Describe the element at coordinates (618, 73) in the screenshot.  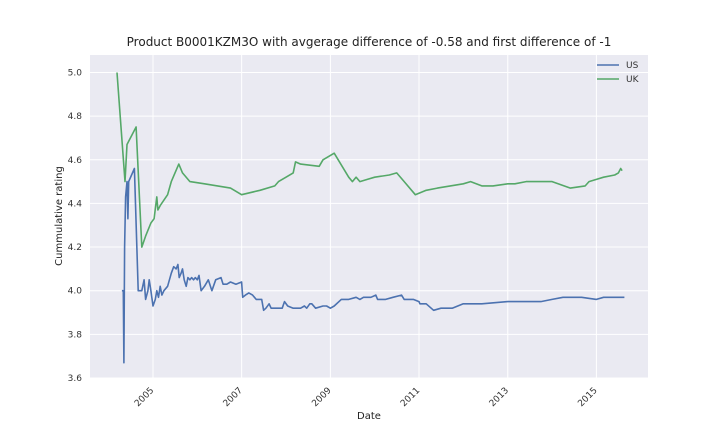
I see `legend: US UK` at that location.